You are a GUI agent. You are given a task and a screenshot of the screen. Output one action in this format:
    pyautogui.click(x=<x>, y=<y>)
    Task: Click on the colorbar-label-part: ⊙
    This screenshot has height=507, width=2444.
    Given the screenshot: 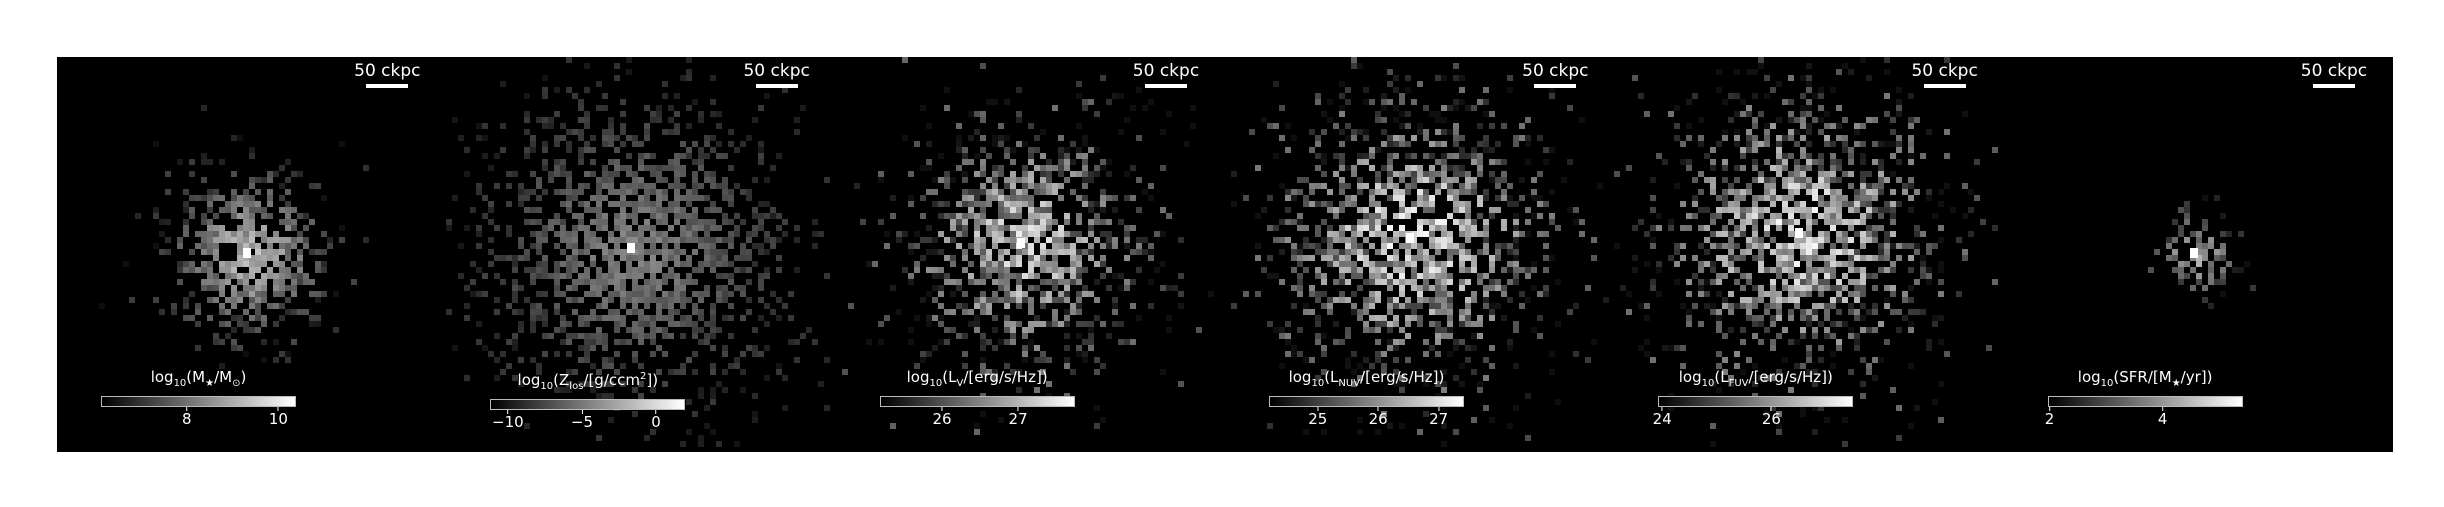 What is the action you would take?
    pyautogui.click(x=236, y=383)
    